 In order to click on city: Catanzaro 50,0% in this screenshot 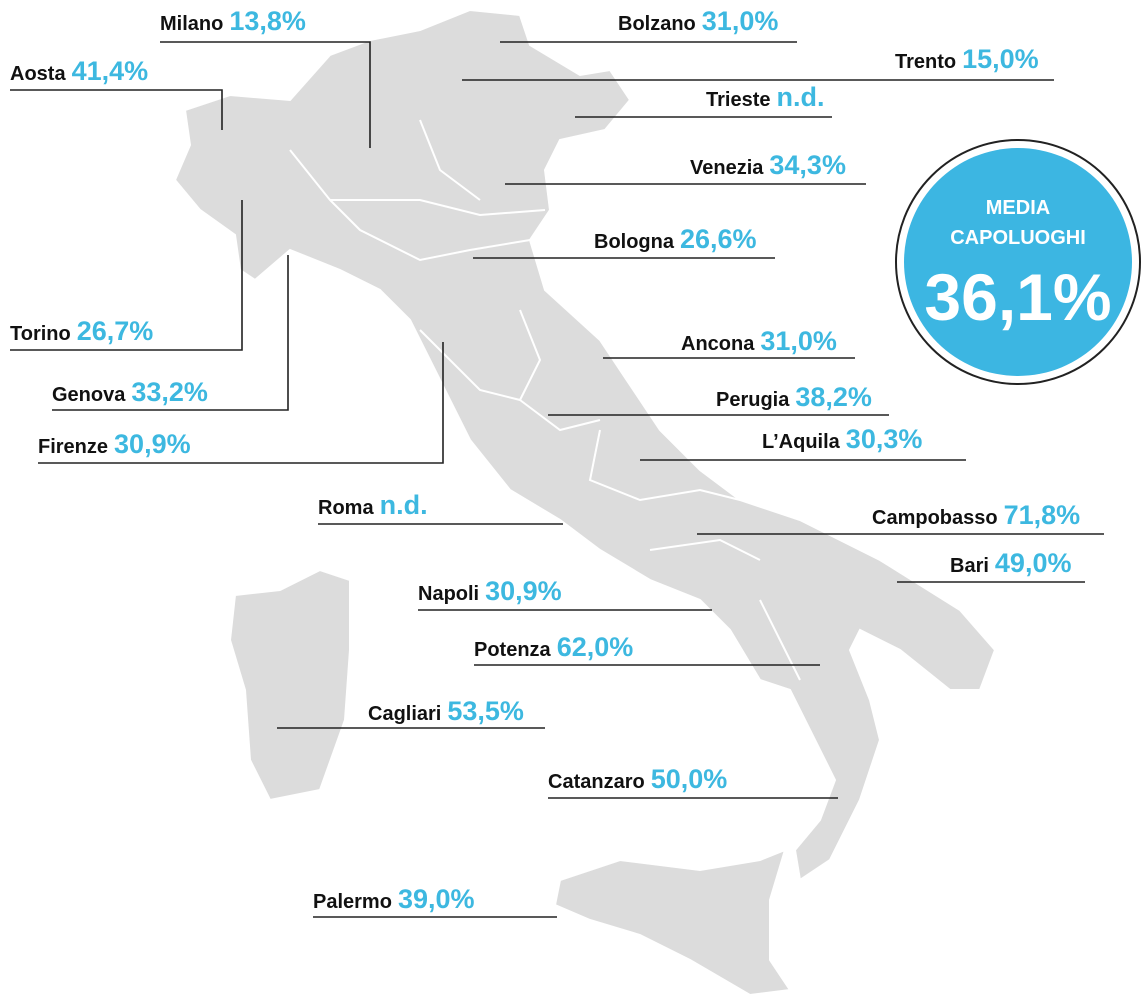, I will do `click(637, 779)`.